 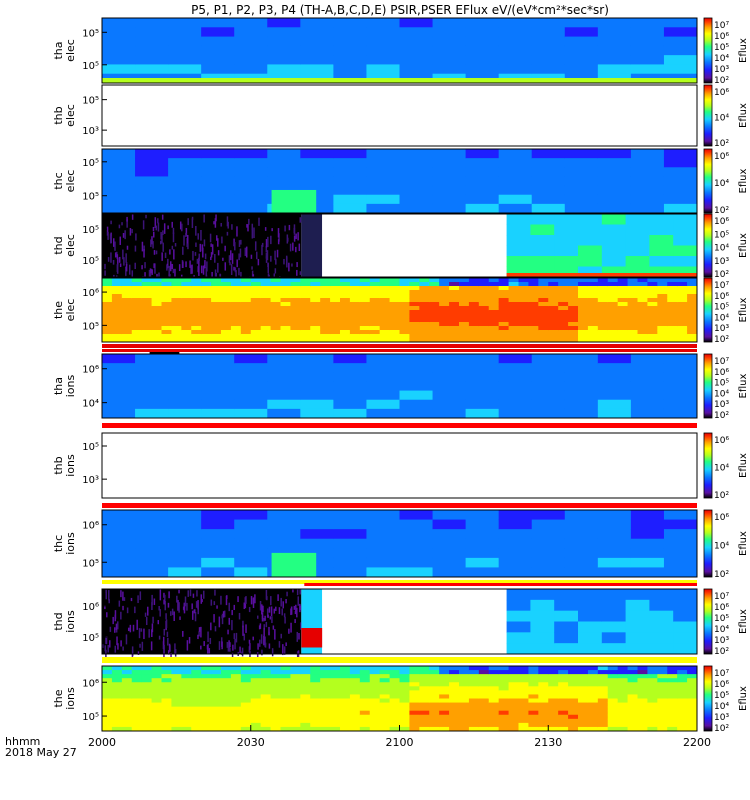 I want to click on spectrogram-thc-ions, so click(x=400, y=544).